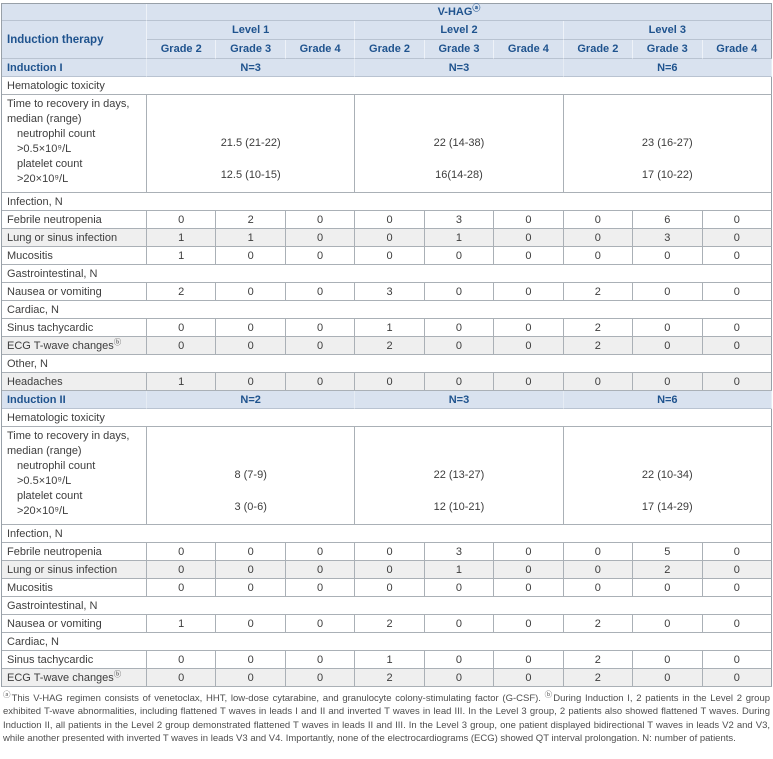  What do you see at coordinates (74, 400) in the screenshot?
I see `section-name: Induction II` at bounding box center [74, 400].